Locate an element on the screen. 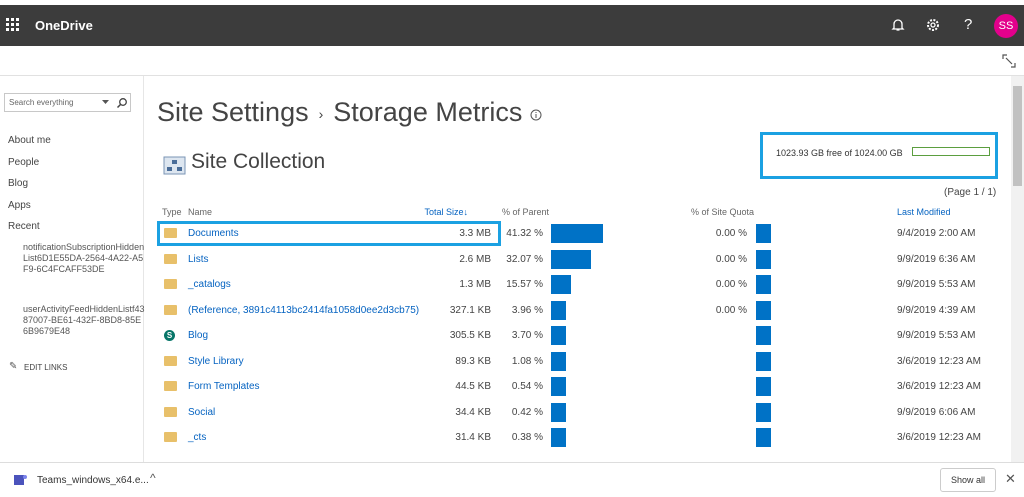  quota-highlight: 1023.93 GB free of 1024.00 GB is located at coordinates (879, 155).